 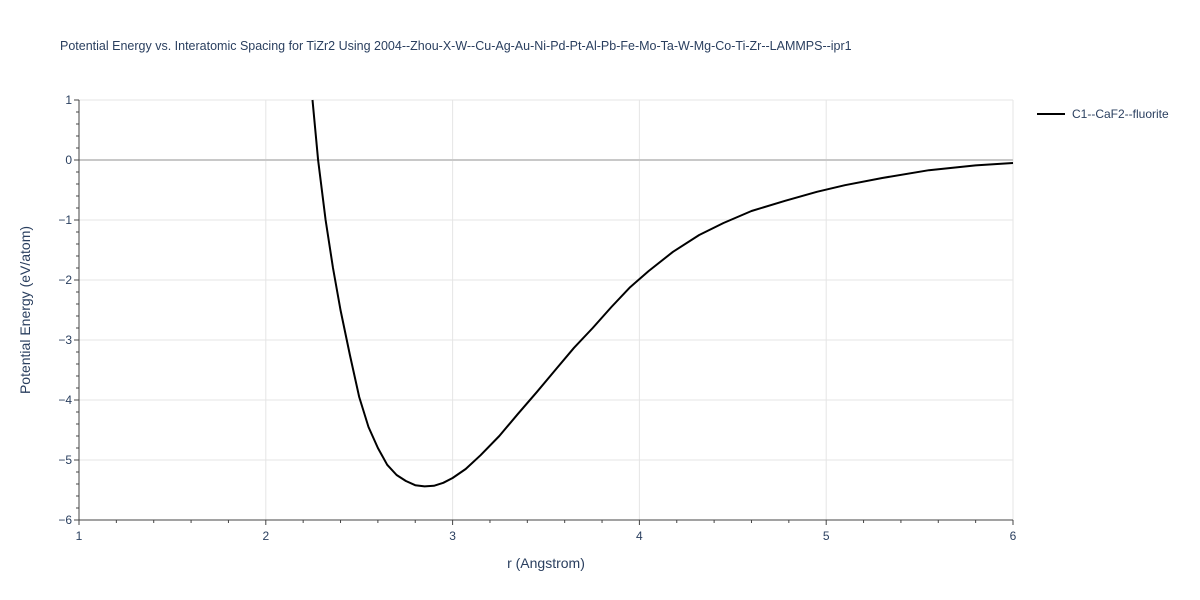 I want to click on y-tick-label: −6, so click(x=65, y=520).